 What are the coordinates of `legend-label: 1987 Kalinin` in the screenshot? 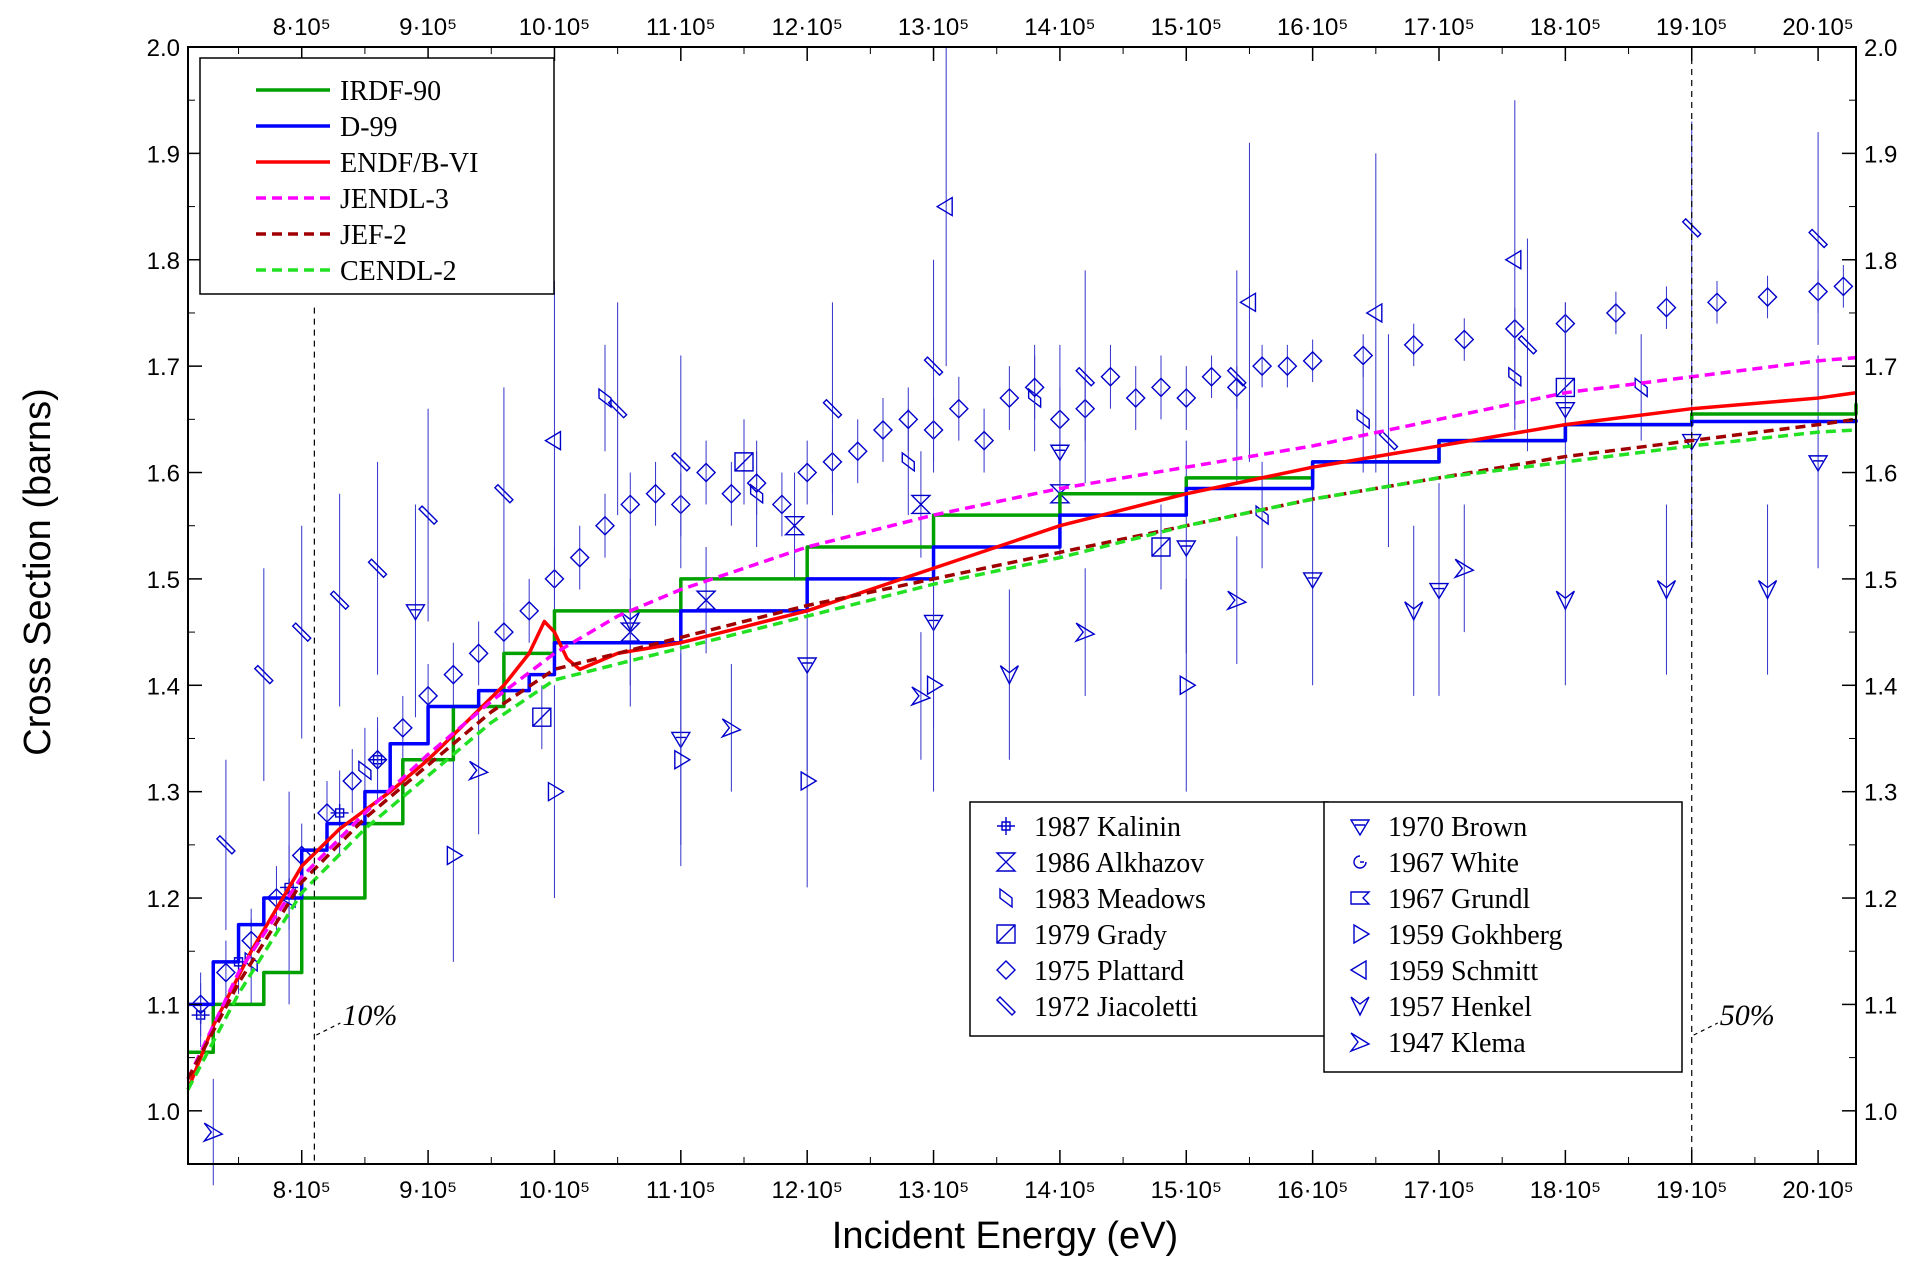 It's located at (1107, 827).